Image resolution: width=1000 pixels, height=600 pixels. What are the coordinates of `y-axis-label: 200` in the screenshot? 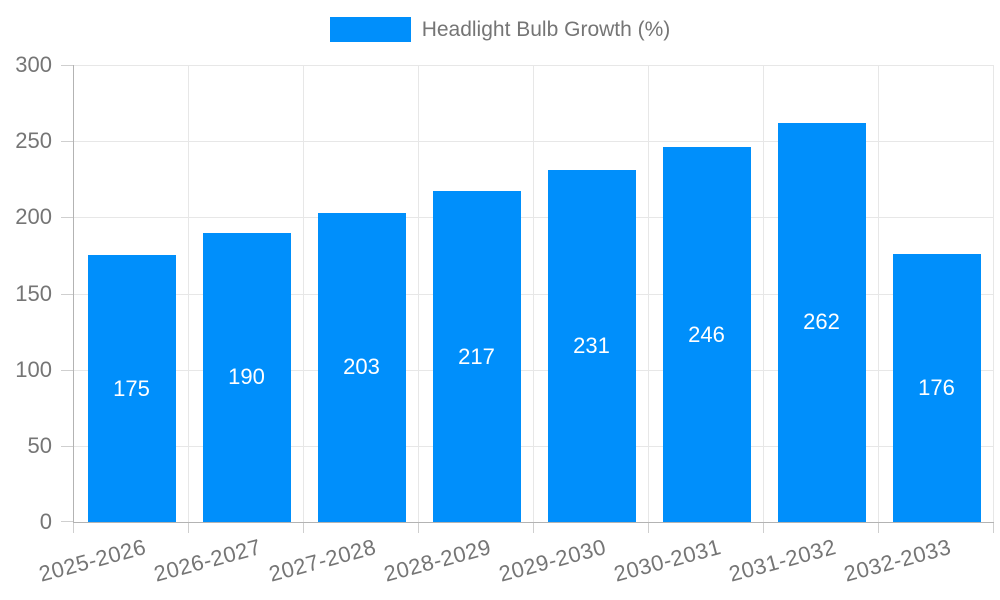 It's located at (33, 217).